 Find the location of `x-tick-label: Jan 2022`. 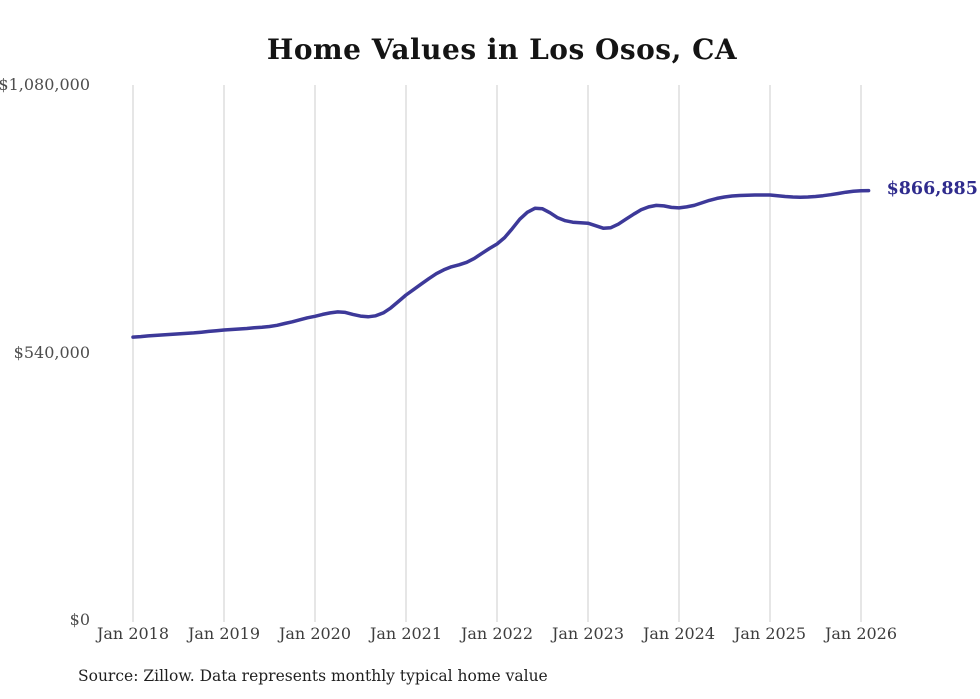

x-tick-label: Jan 2022 is located at coordinates (497, 633).